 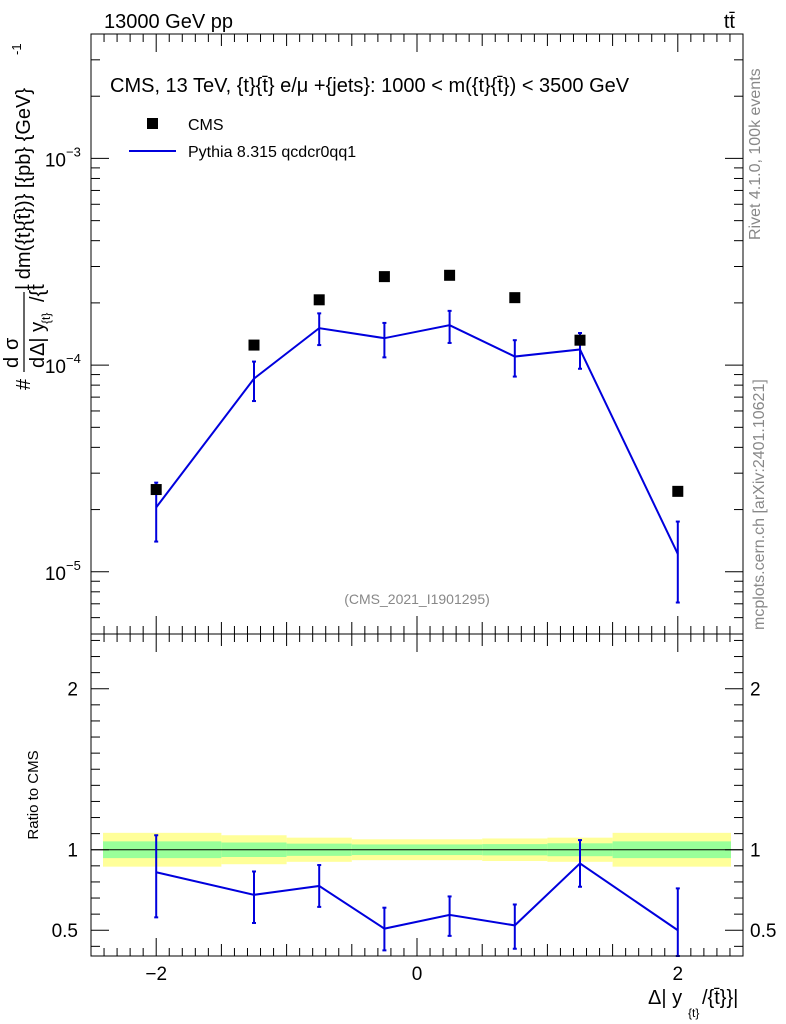 What do you see at coordinates (65, 931) in the screenshot?
I see `ratio-y-tick-label-left: 0.5` at bounding box center [65, 931].